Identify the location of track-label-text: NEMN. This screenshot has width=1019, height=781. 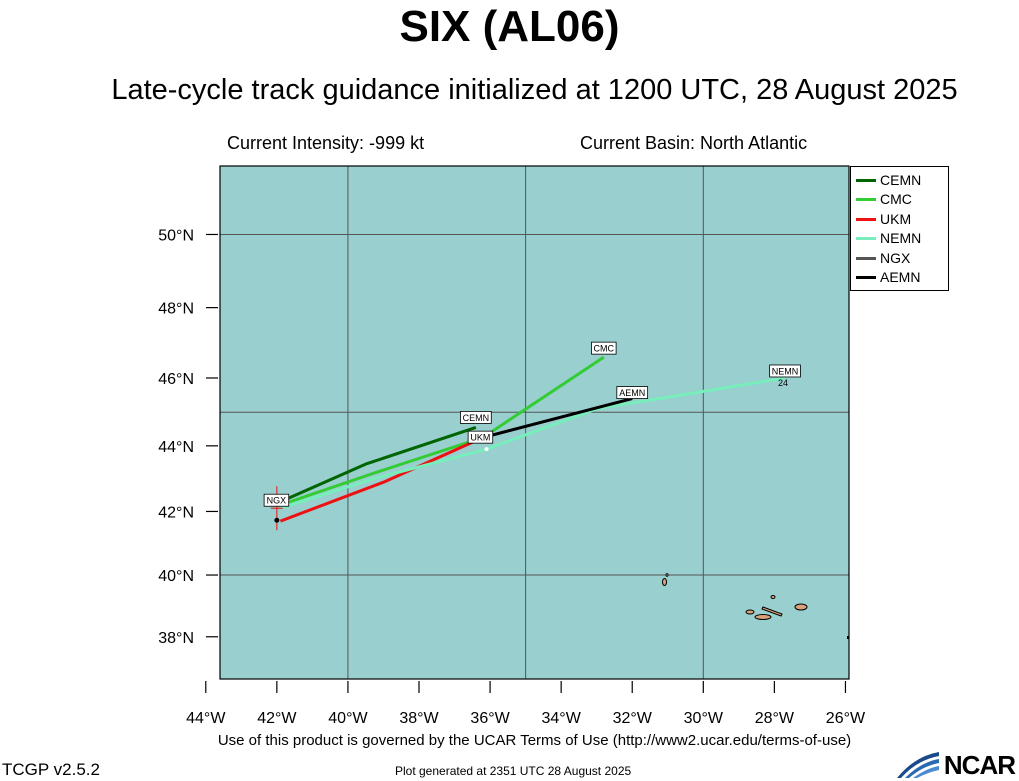
(785, 371).